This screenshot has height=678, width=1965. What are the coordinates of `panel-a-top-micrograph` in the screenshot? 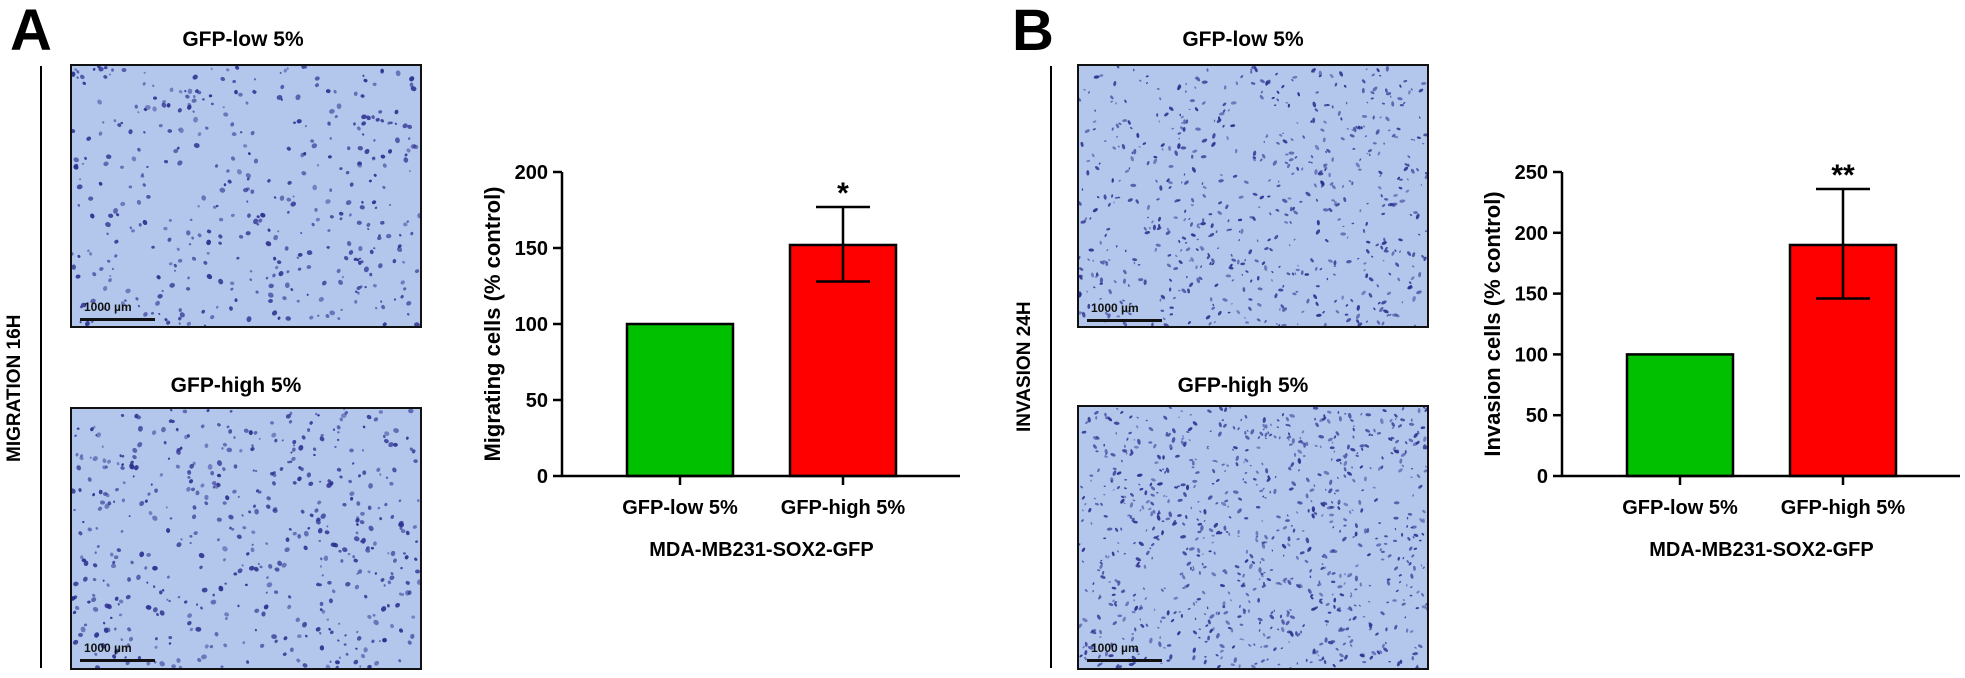 It's located at (246, 196).